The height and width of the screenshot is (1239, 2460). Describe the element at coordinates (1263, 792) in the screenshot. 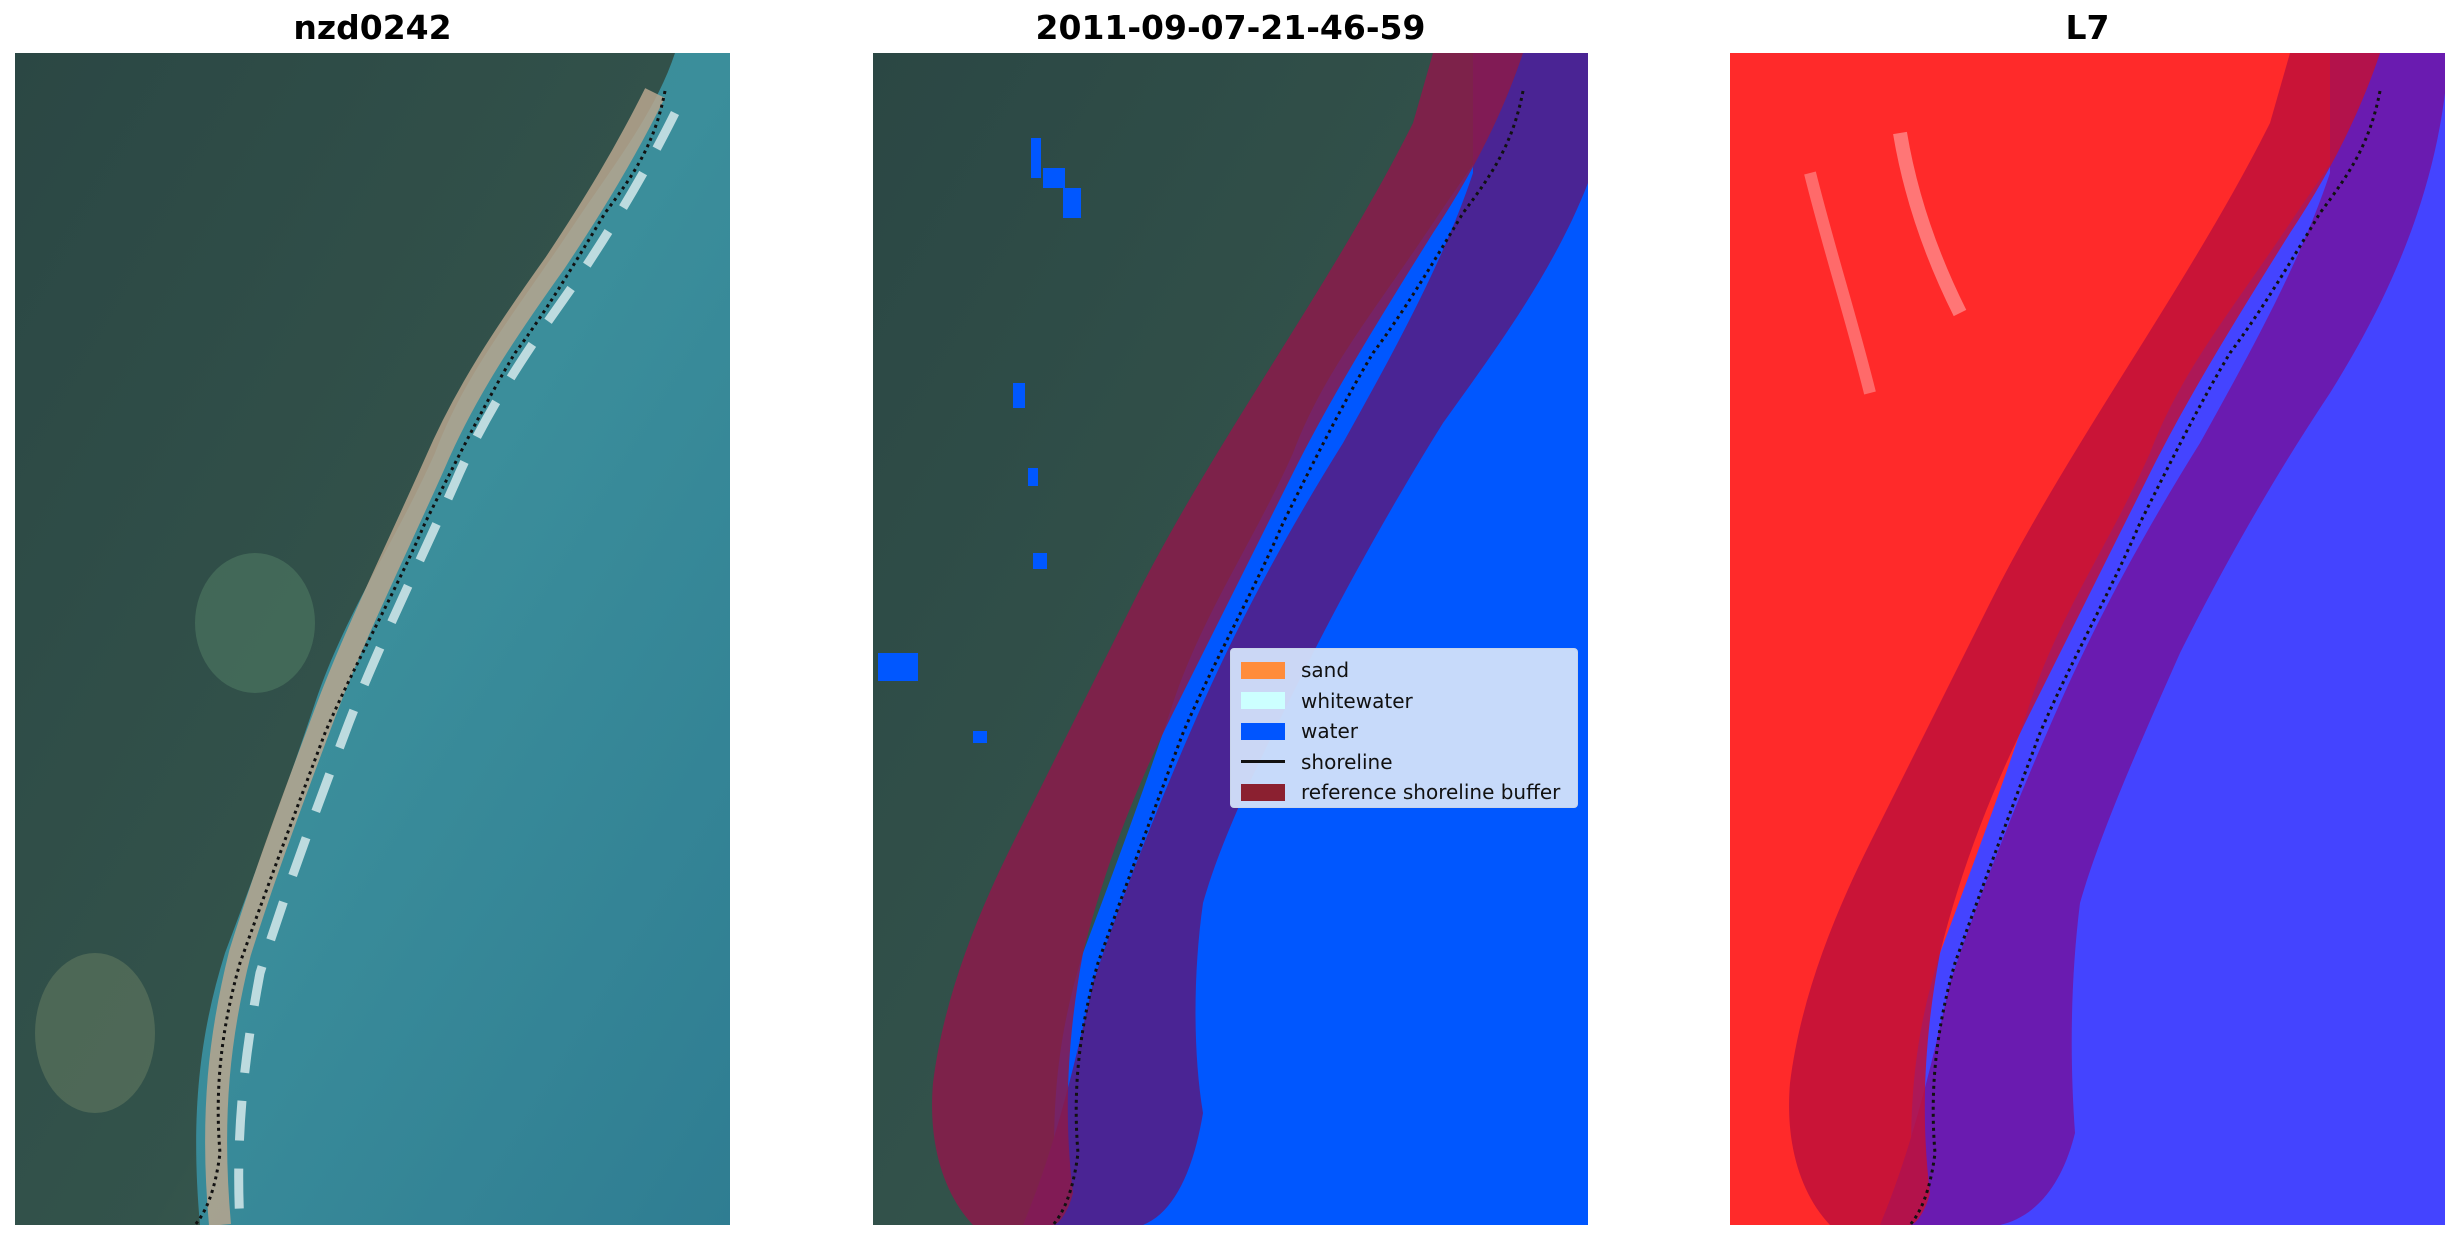

I see `buffer-swatch` at that location.